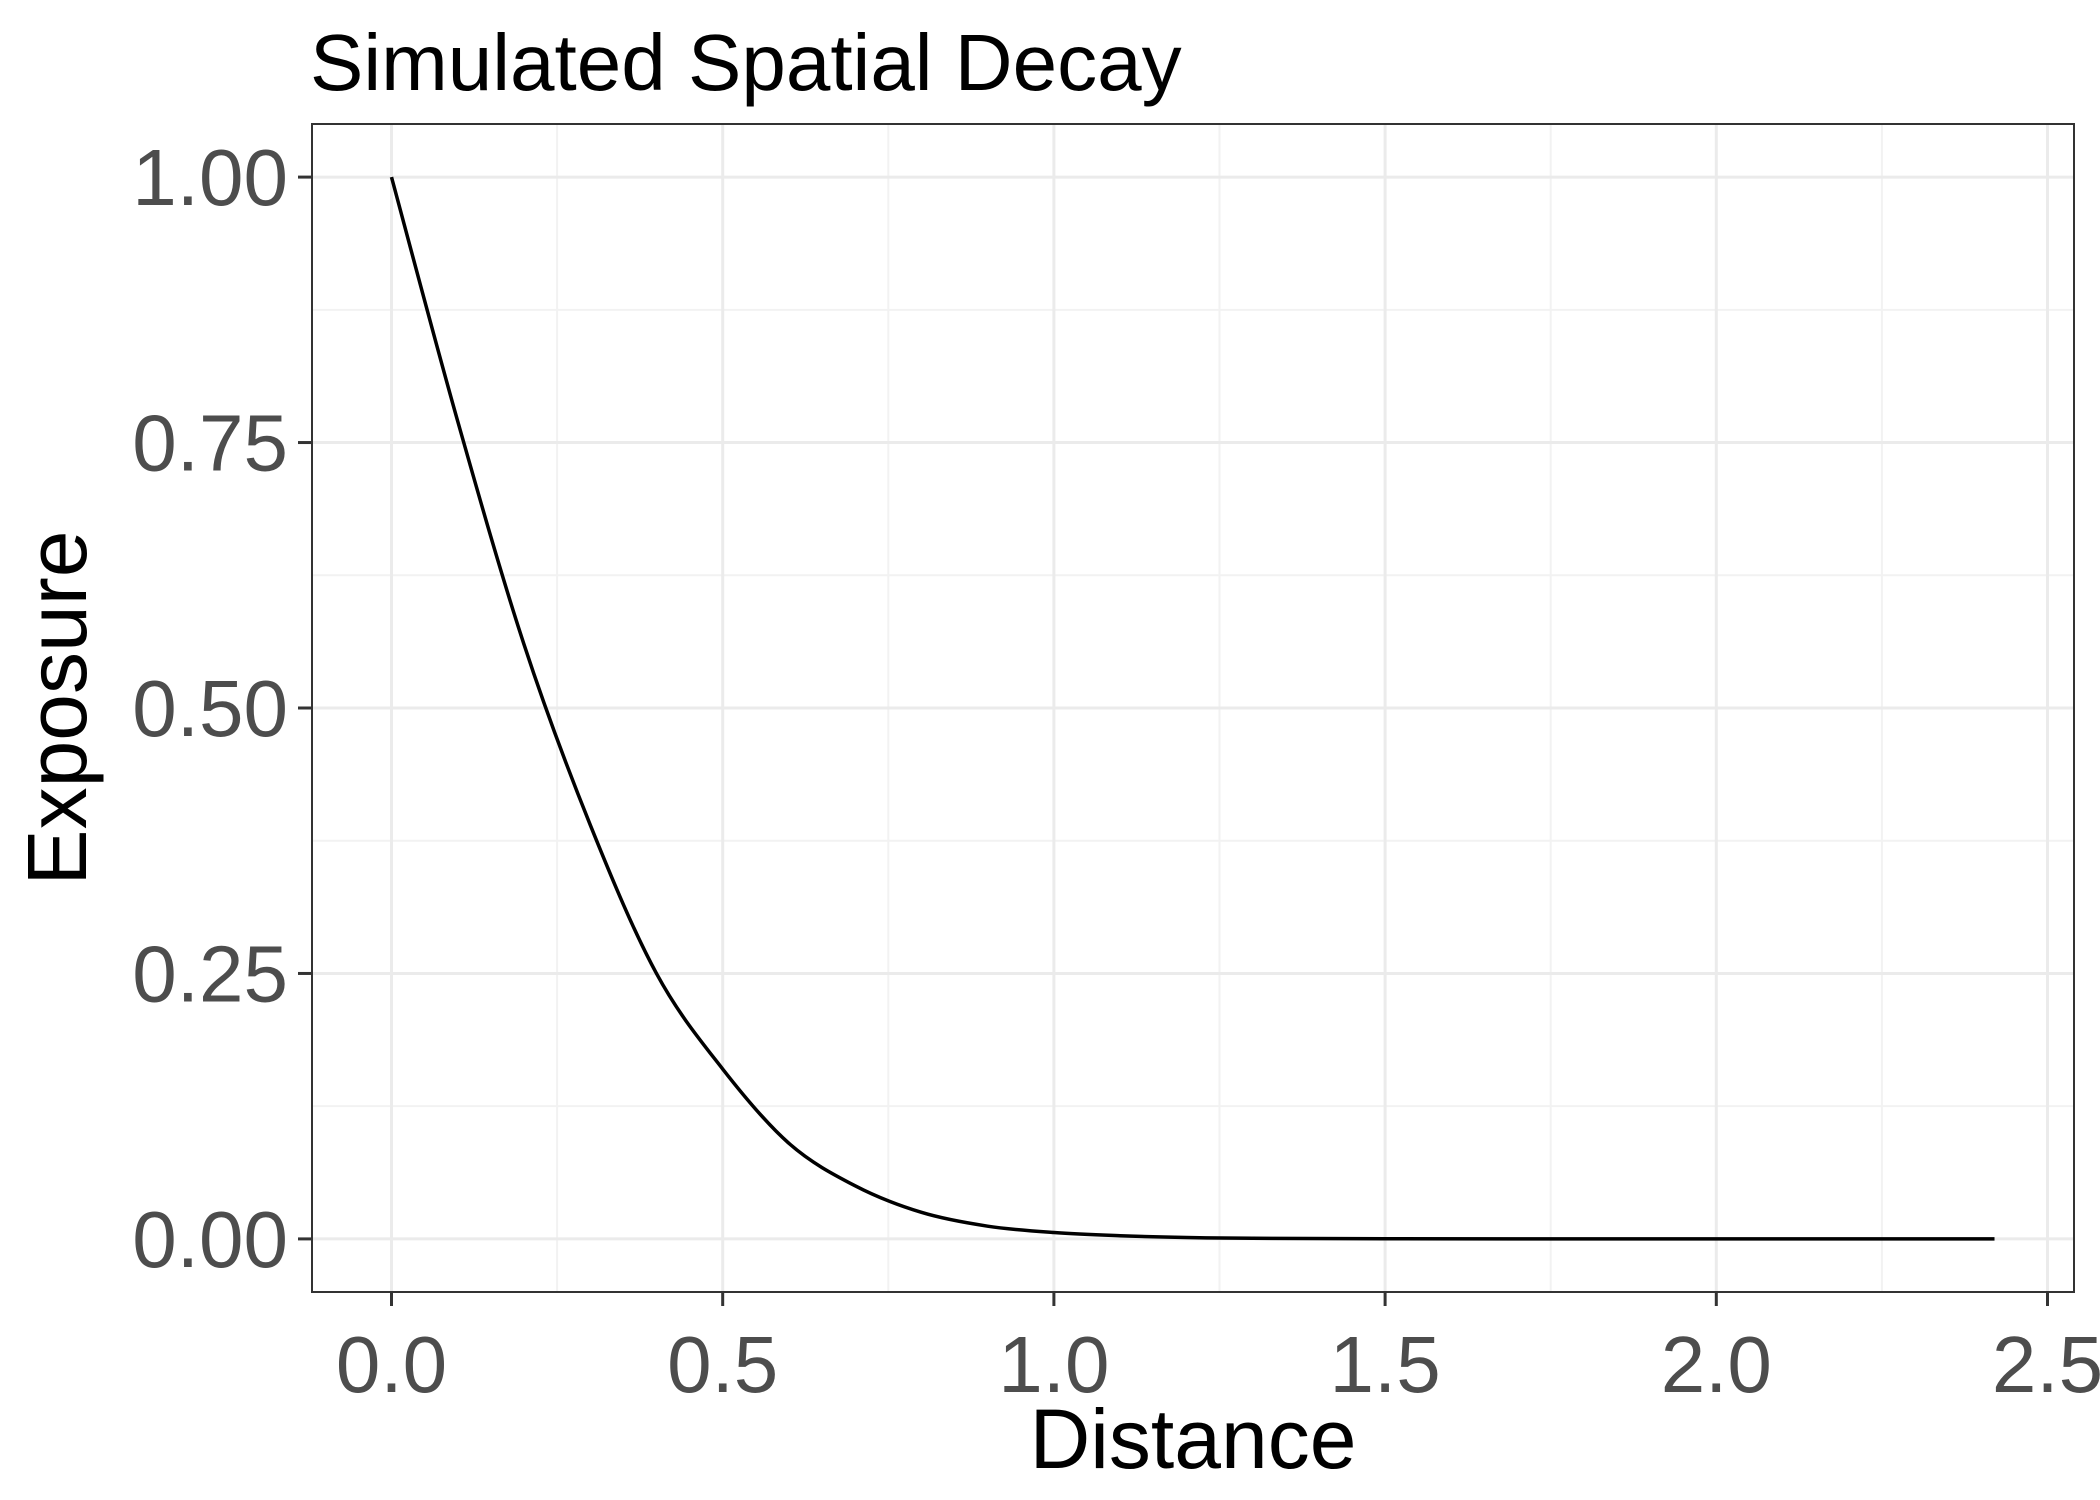 This screenshot has height=1500, width=2100. Describe the element at coordinates (746, 62) in the screenshot. I see `chart-title: Simulated Spatial Decay` at that location.